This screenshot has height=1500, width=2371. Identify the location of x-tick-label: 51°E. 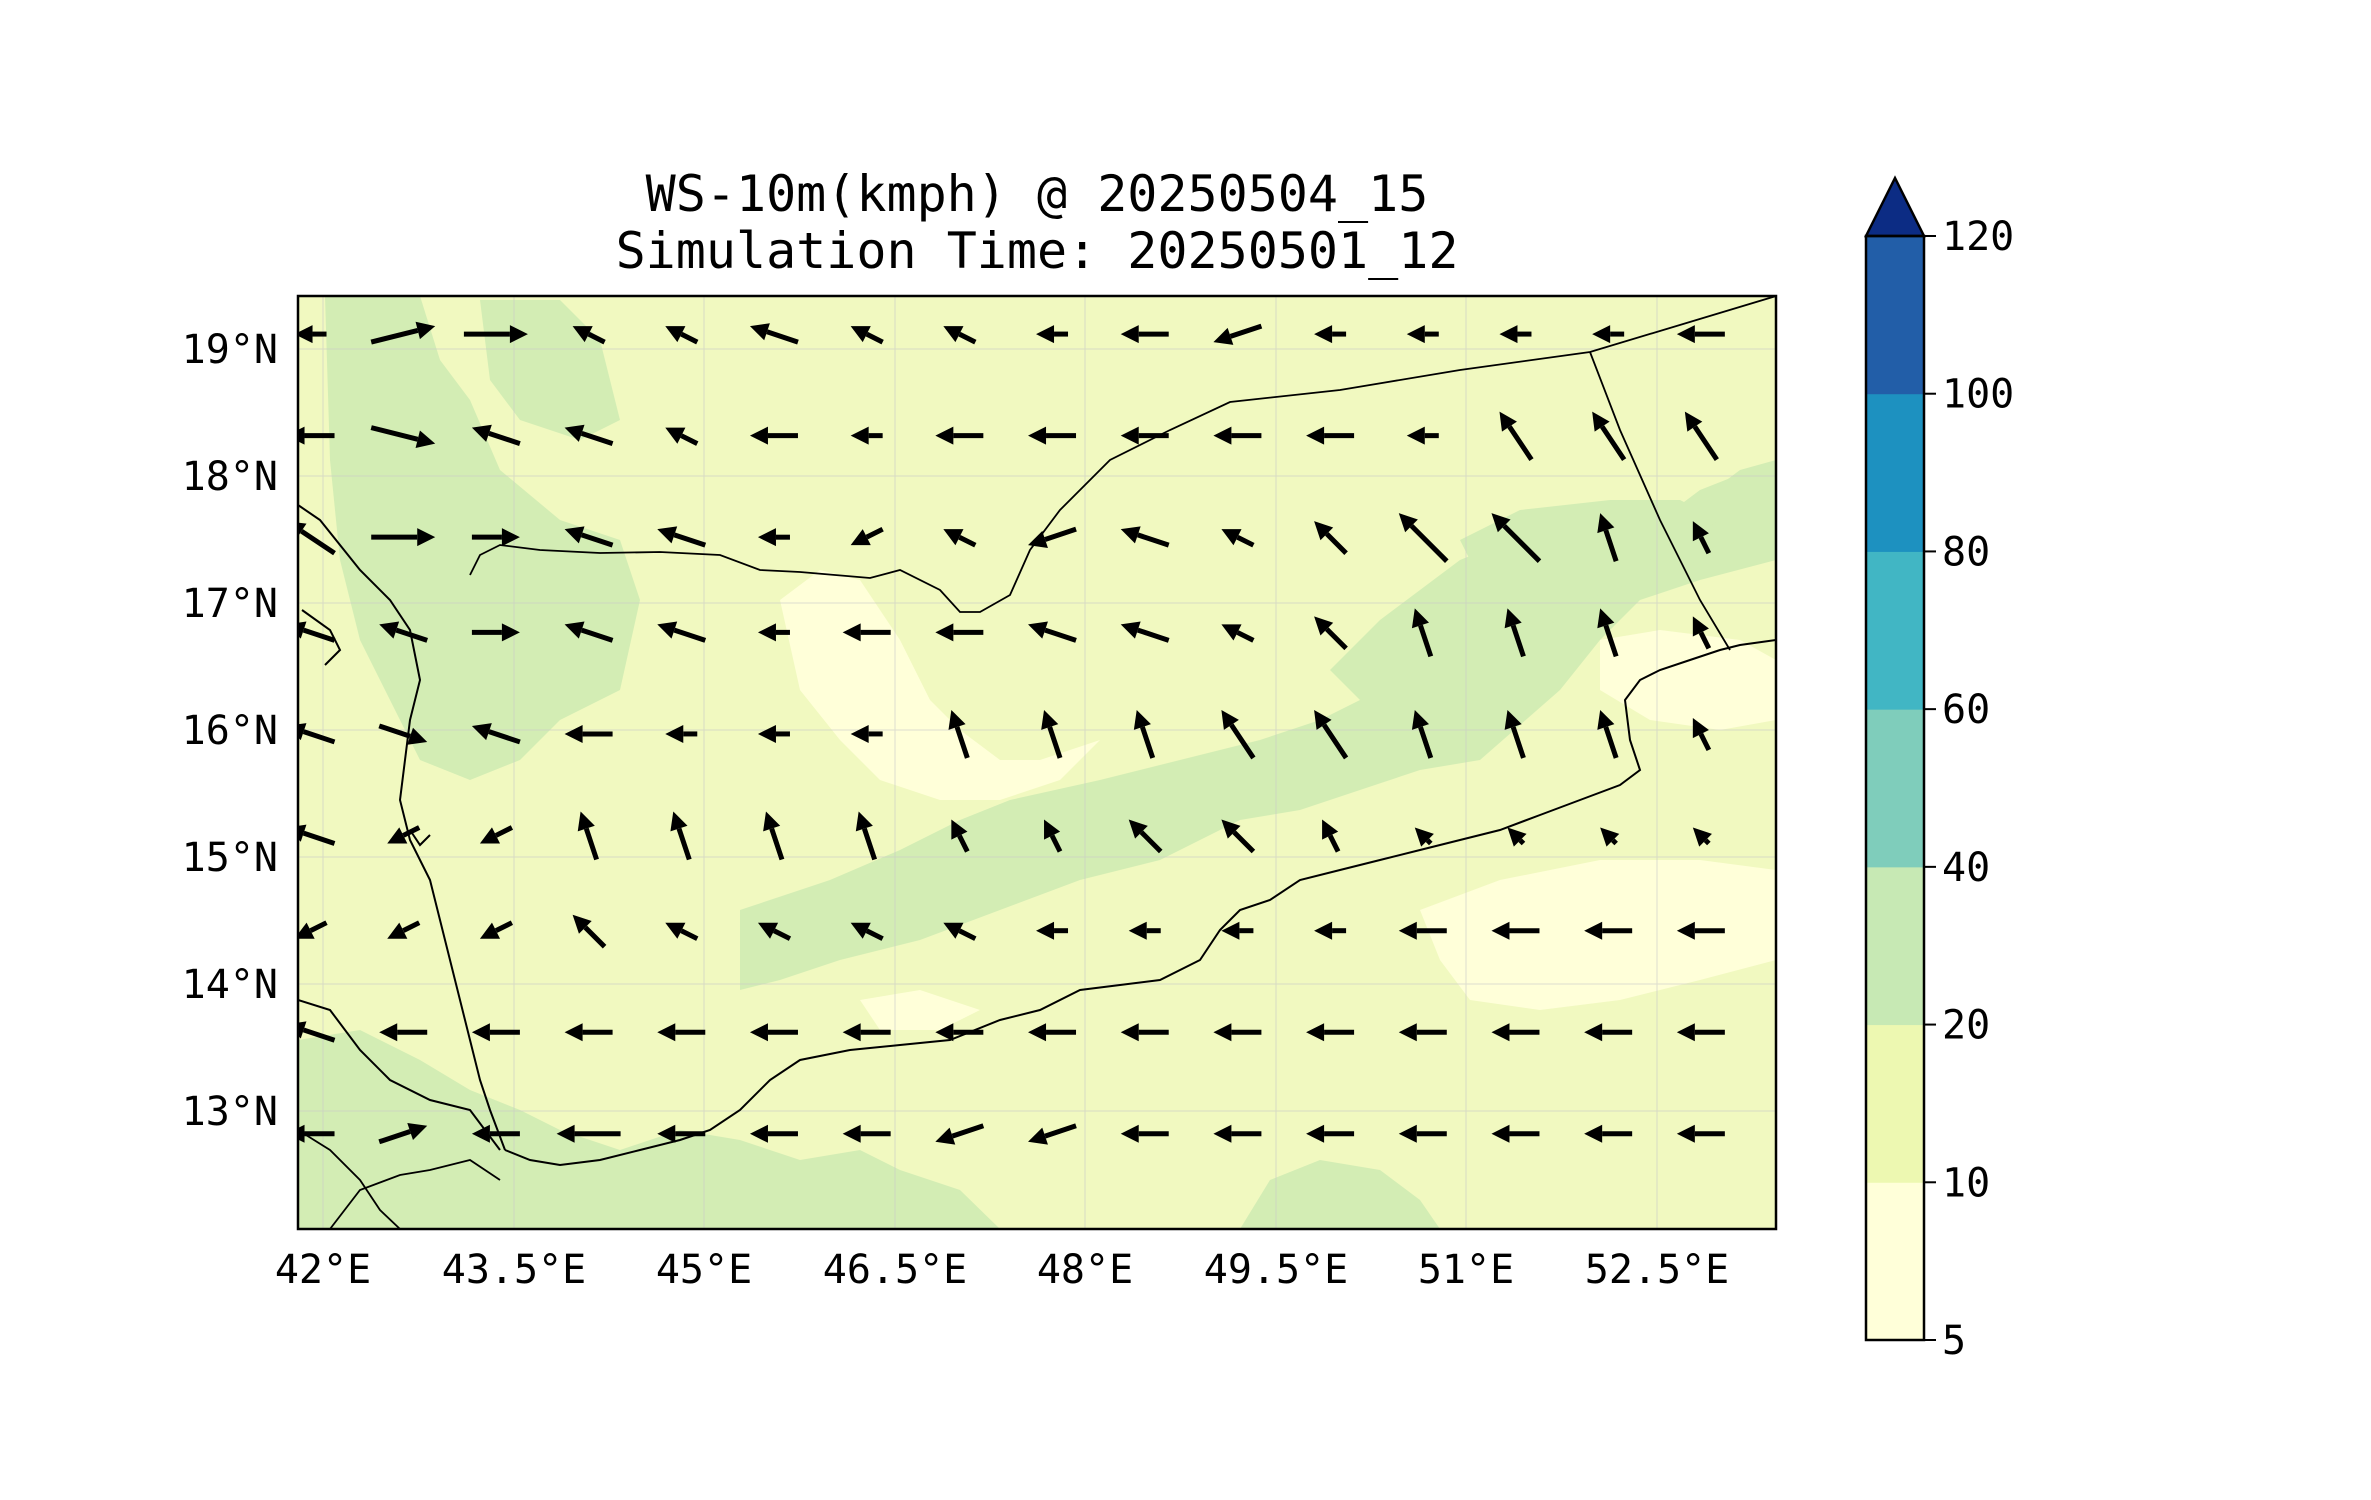
(1466, 1270).